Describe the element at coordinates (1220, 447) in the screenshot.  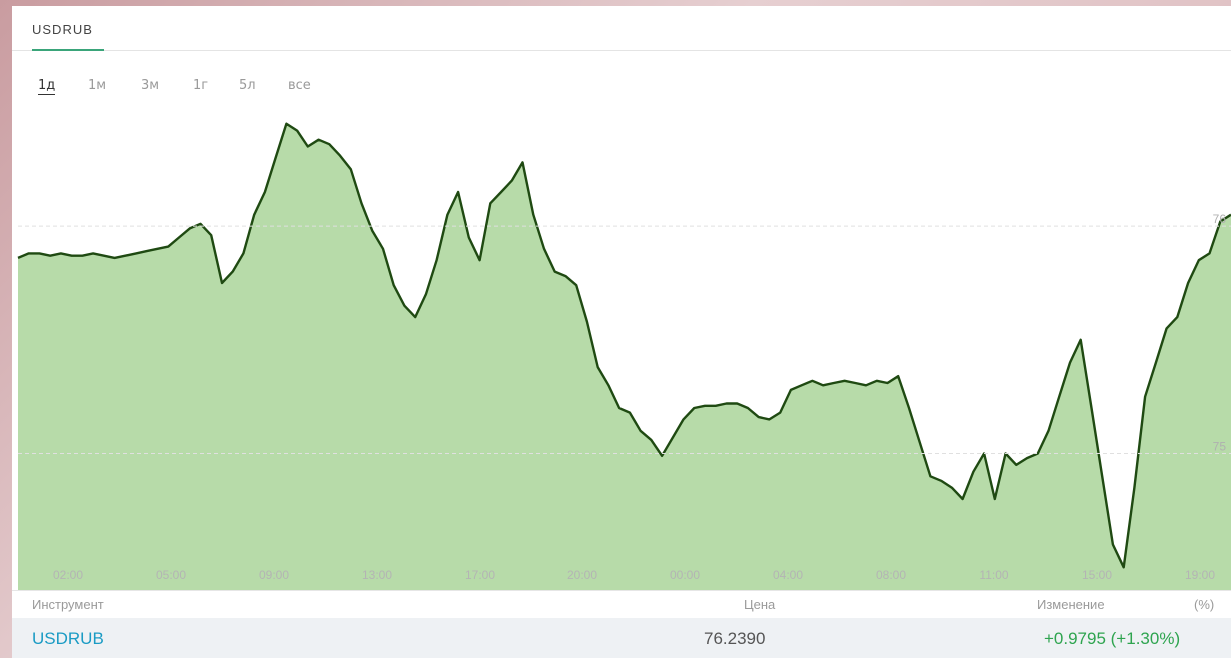
I see `y-tick-label: 75` at that location.